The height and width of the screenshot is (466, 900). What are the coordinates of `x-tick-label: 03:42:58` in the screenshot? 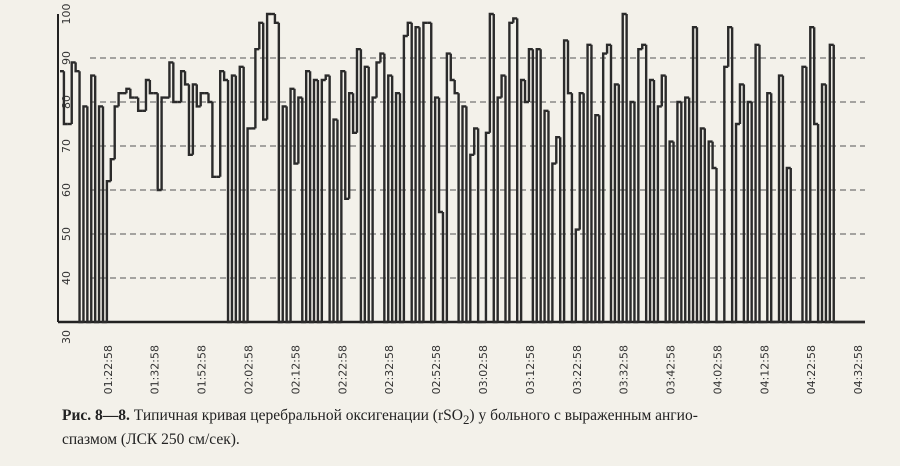 It's located at (671, 369).